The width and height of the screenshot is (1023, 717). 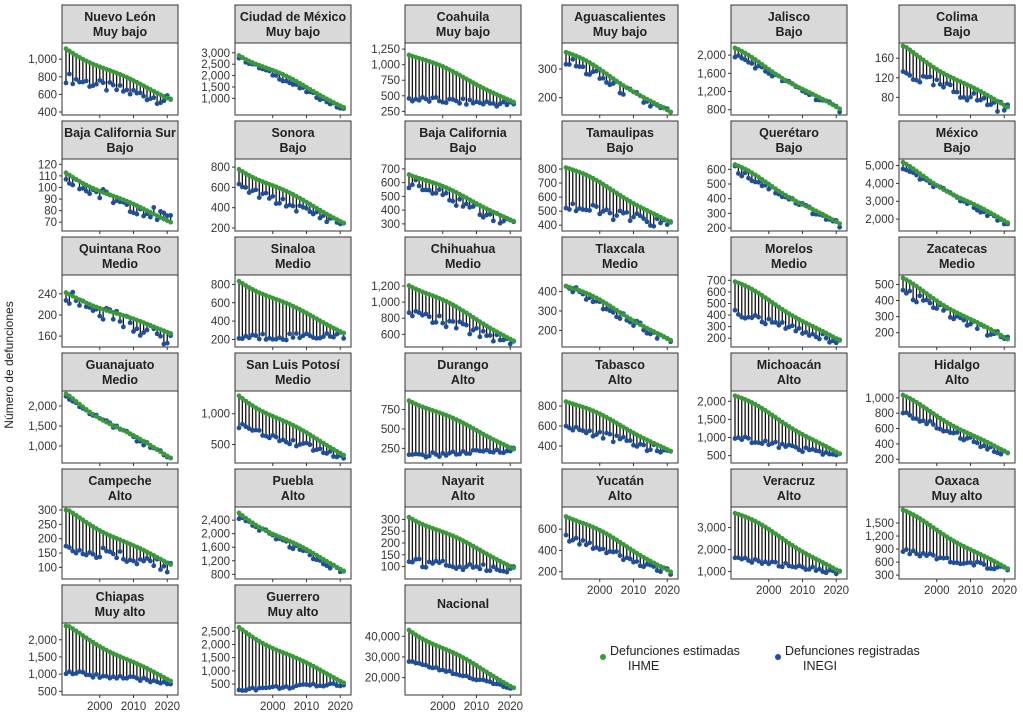 I want to click on legend-ihme-source: IHME, so click(x=643, y=666).